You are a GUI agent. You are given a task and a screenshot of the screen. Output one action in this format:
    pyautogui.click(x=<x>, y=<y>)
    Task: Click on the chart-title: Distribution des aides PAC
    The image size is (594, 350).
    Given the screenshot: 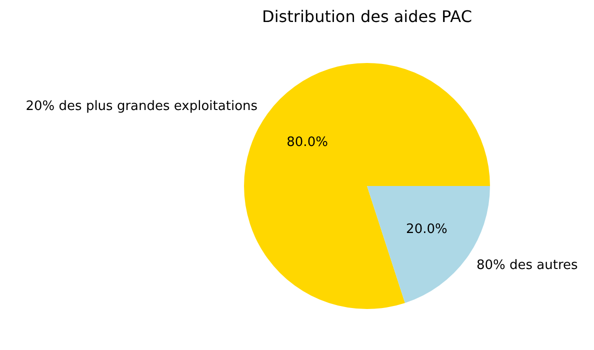 What is the action you would take?
    pyautogui.click(x=367, y=16)
    